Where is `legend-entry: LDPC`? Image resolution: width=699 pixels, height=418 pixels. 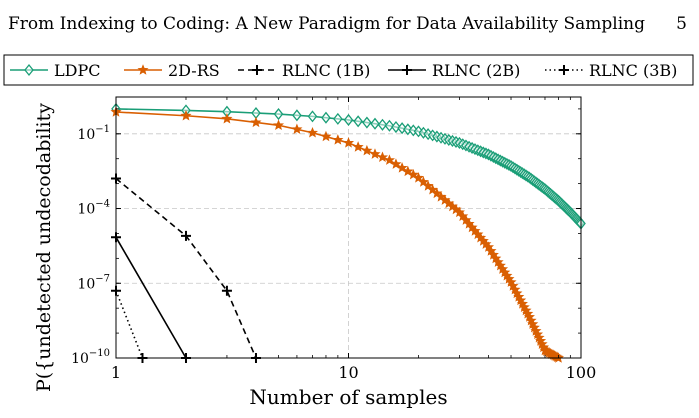
legend-entry: LDPC is located at coordinates (55, 70).